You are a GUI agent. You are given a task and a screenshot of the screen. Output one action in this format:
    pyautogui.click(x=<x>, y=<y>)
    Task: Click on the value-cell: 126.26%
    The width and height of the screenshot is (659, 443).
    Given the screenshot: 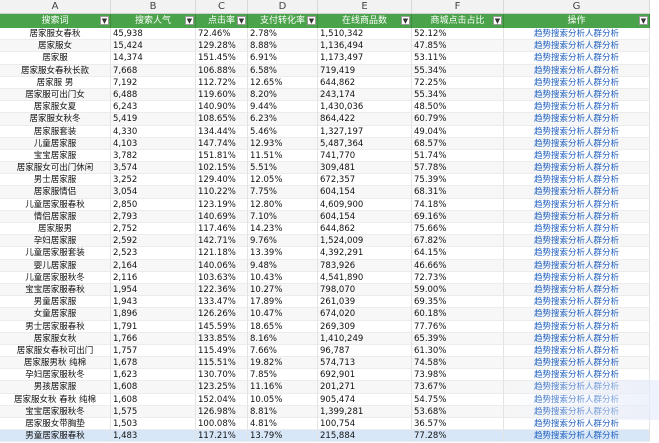 What is the action you would take?
    pyautogui.click(x=222, y=314)
    